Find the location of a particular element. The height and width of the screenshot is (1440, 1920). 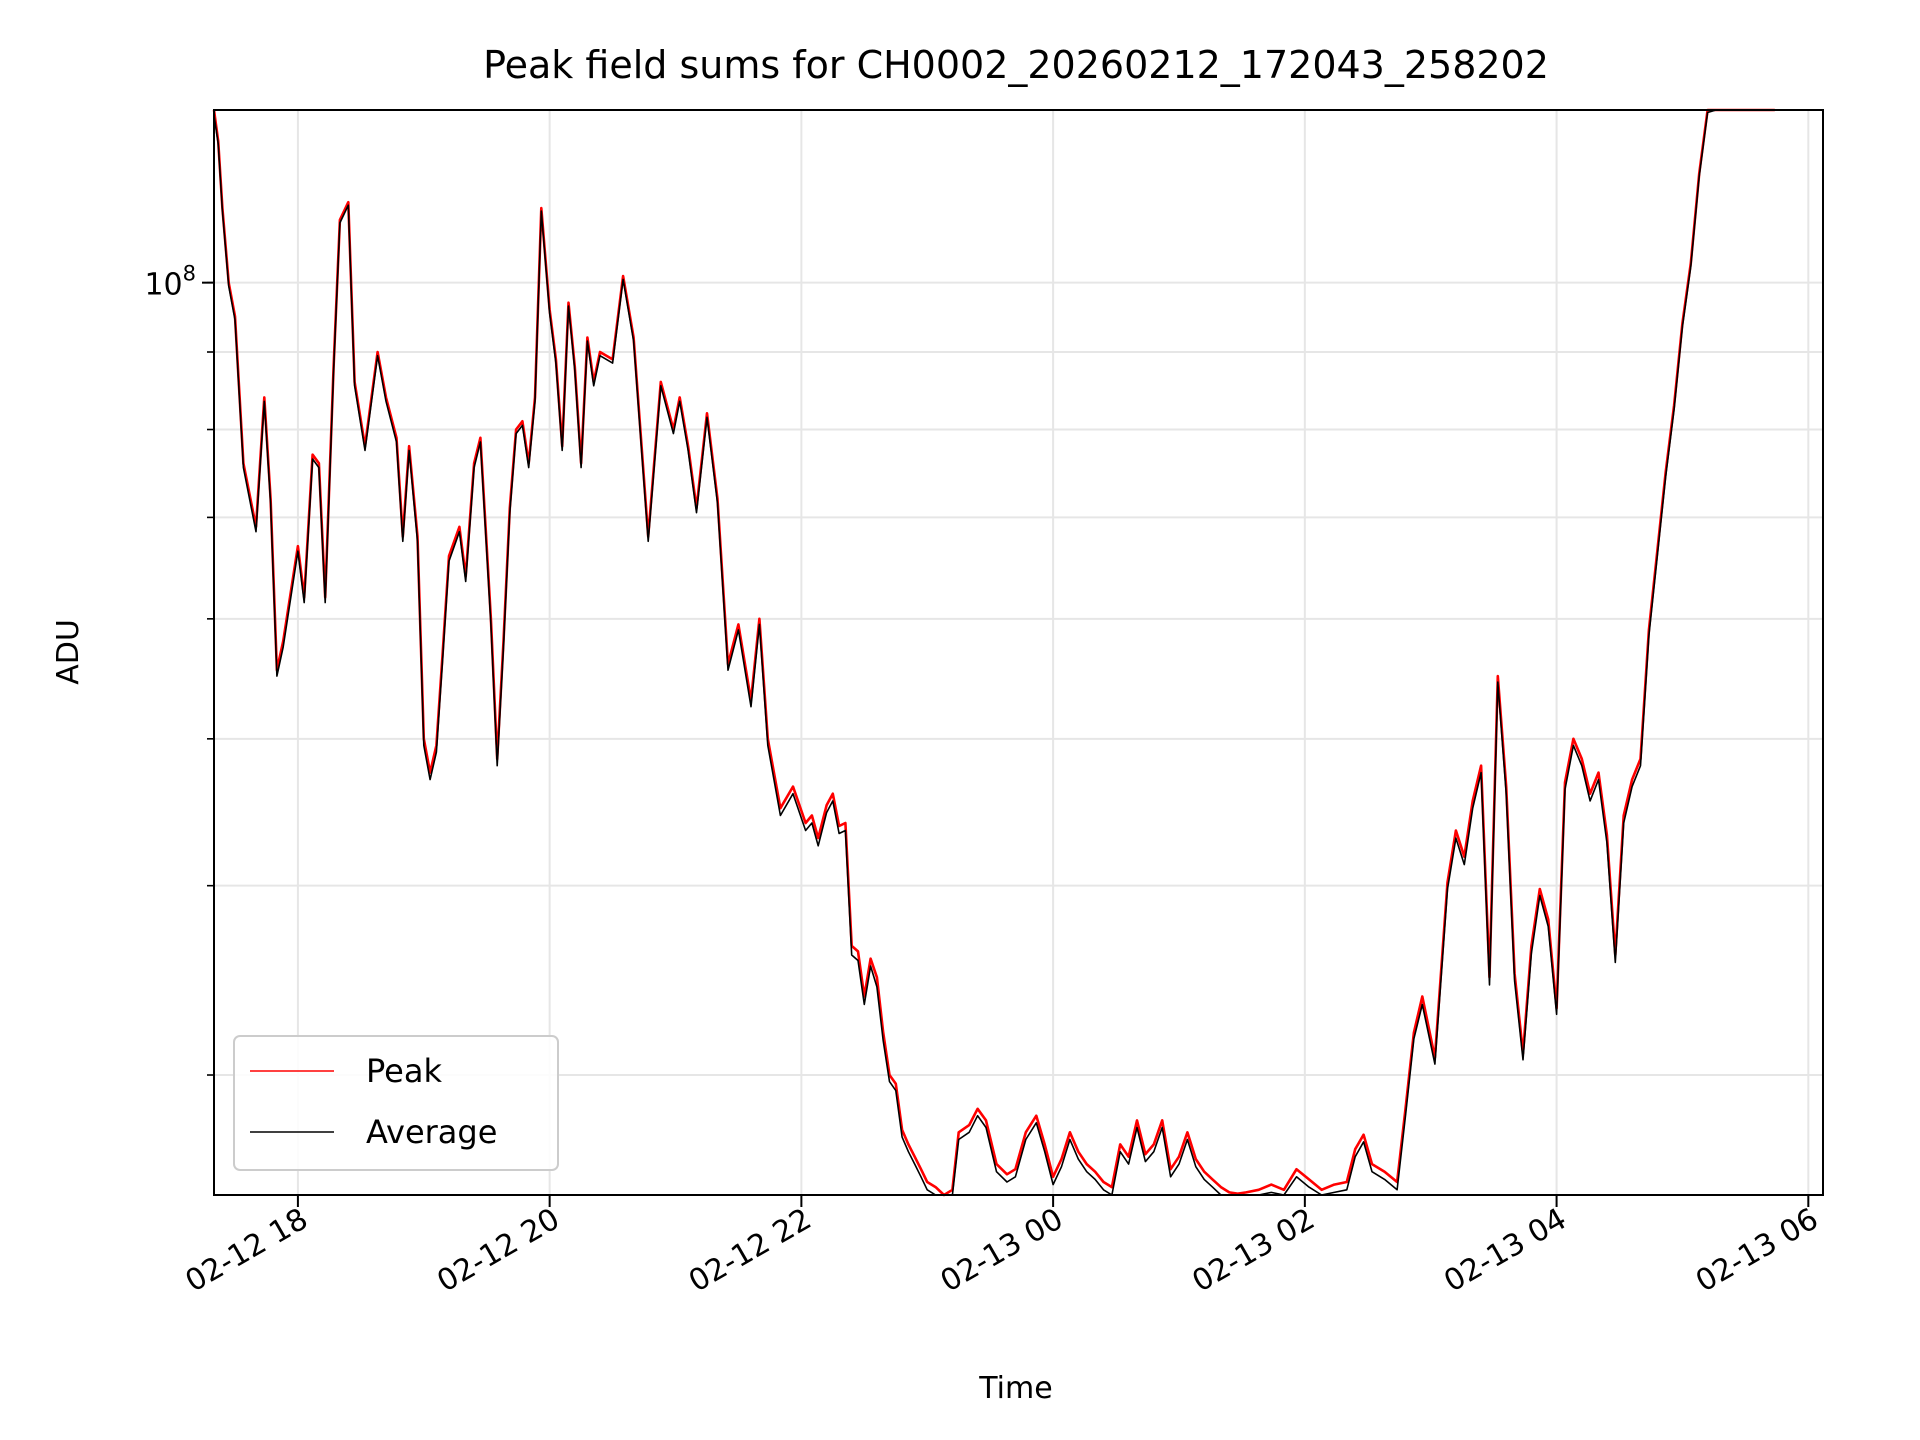

y-axis-label: ADU is located at coordinates (68, 652).